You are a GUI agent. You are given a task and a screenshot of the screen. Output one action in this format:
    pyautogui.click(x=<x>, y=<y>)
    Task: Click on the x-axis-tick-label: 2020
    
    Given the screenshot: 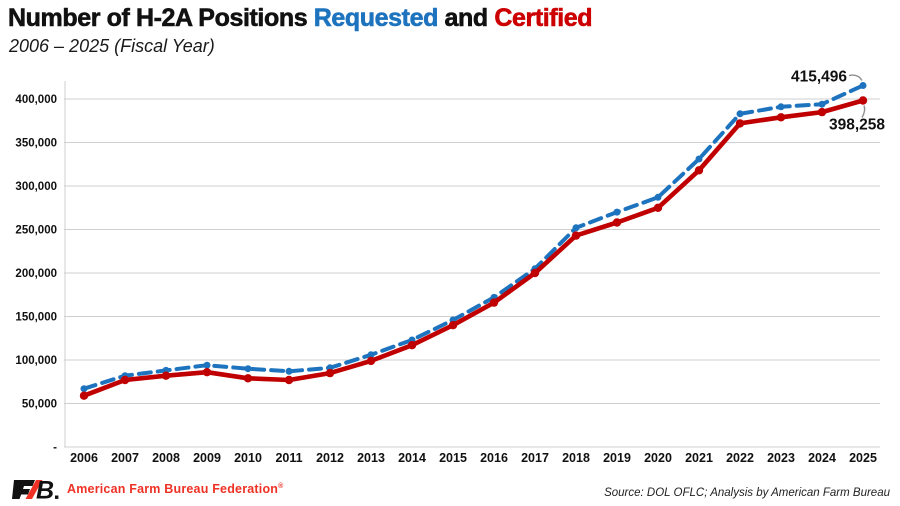 What is the action you would take?
    pyautogui.click(x=658, y=458)
    